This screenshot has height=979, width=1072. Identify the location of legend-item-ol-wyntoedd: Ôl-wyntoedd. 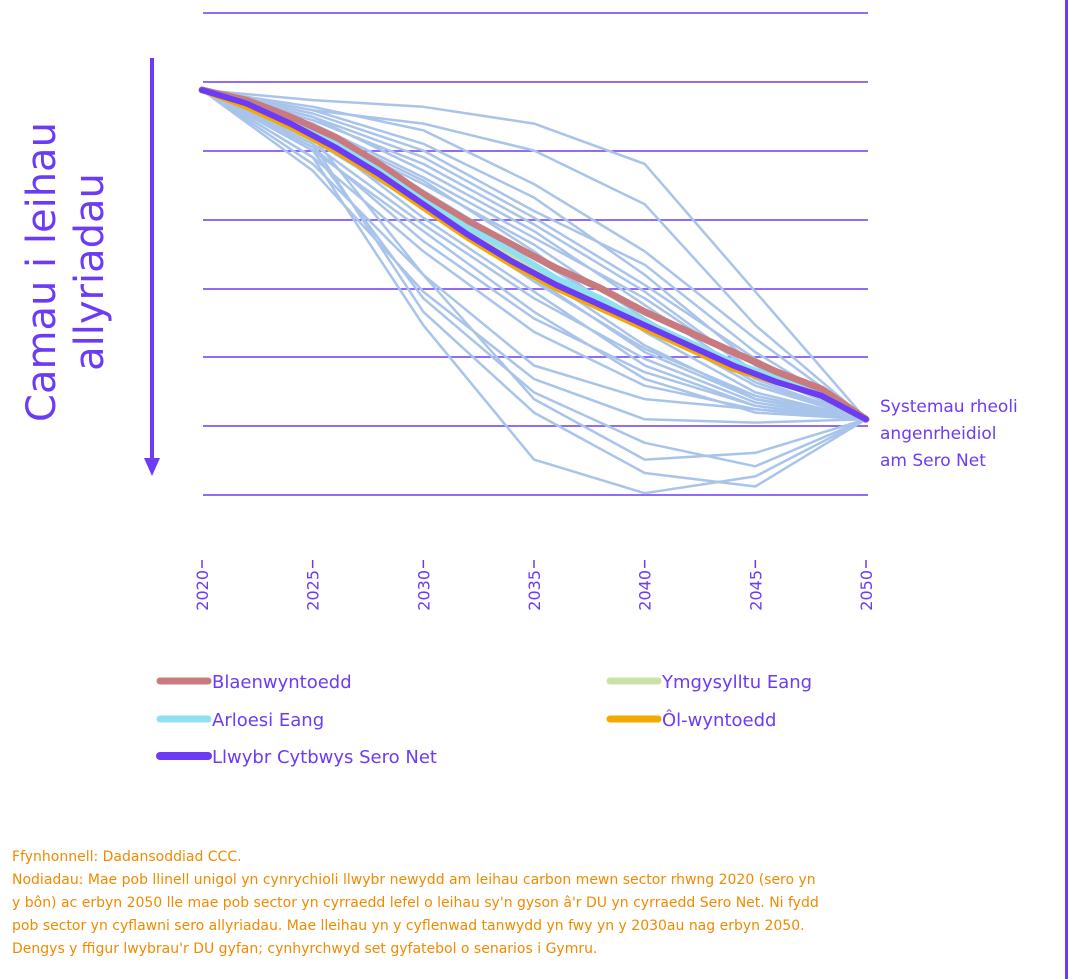
(691, 720).